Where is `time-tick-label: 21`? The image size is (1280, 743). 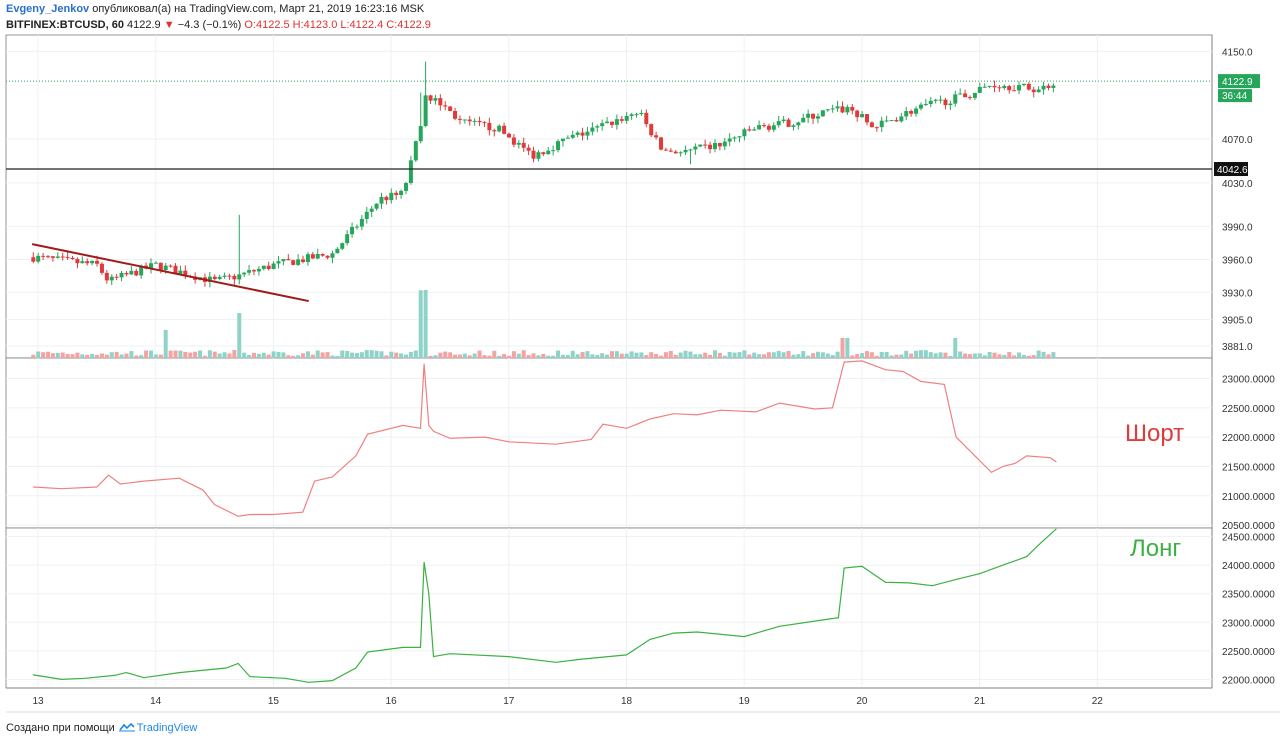
time-tick-label: 21 is located at coordinates (980, 701).